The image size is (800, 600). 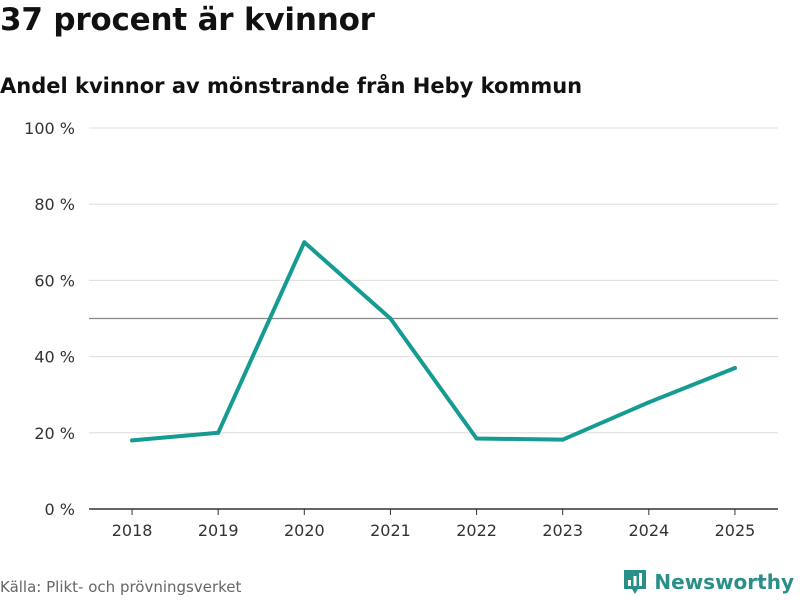 I want to click on y-tick-label: 80 %, so click(x=54, y=204).